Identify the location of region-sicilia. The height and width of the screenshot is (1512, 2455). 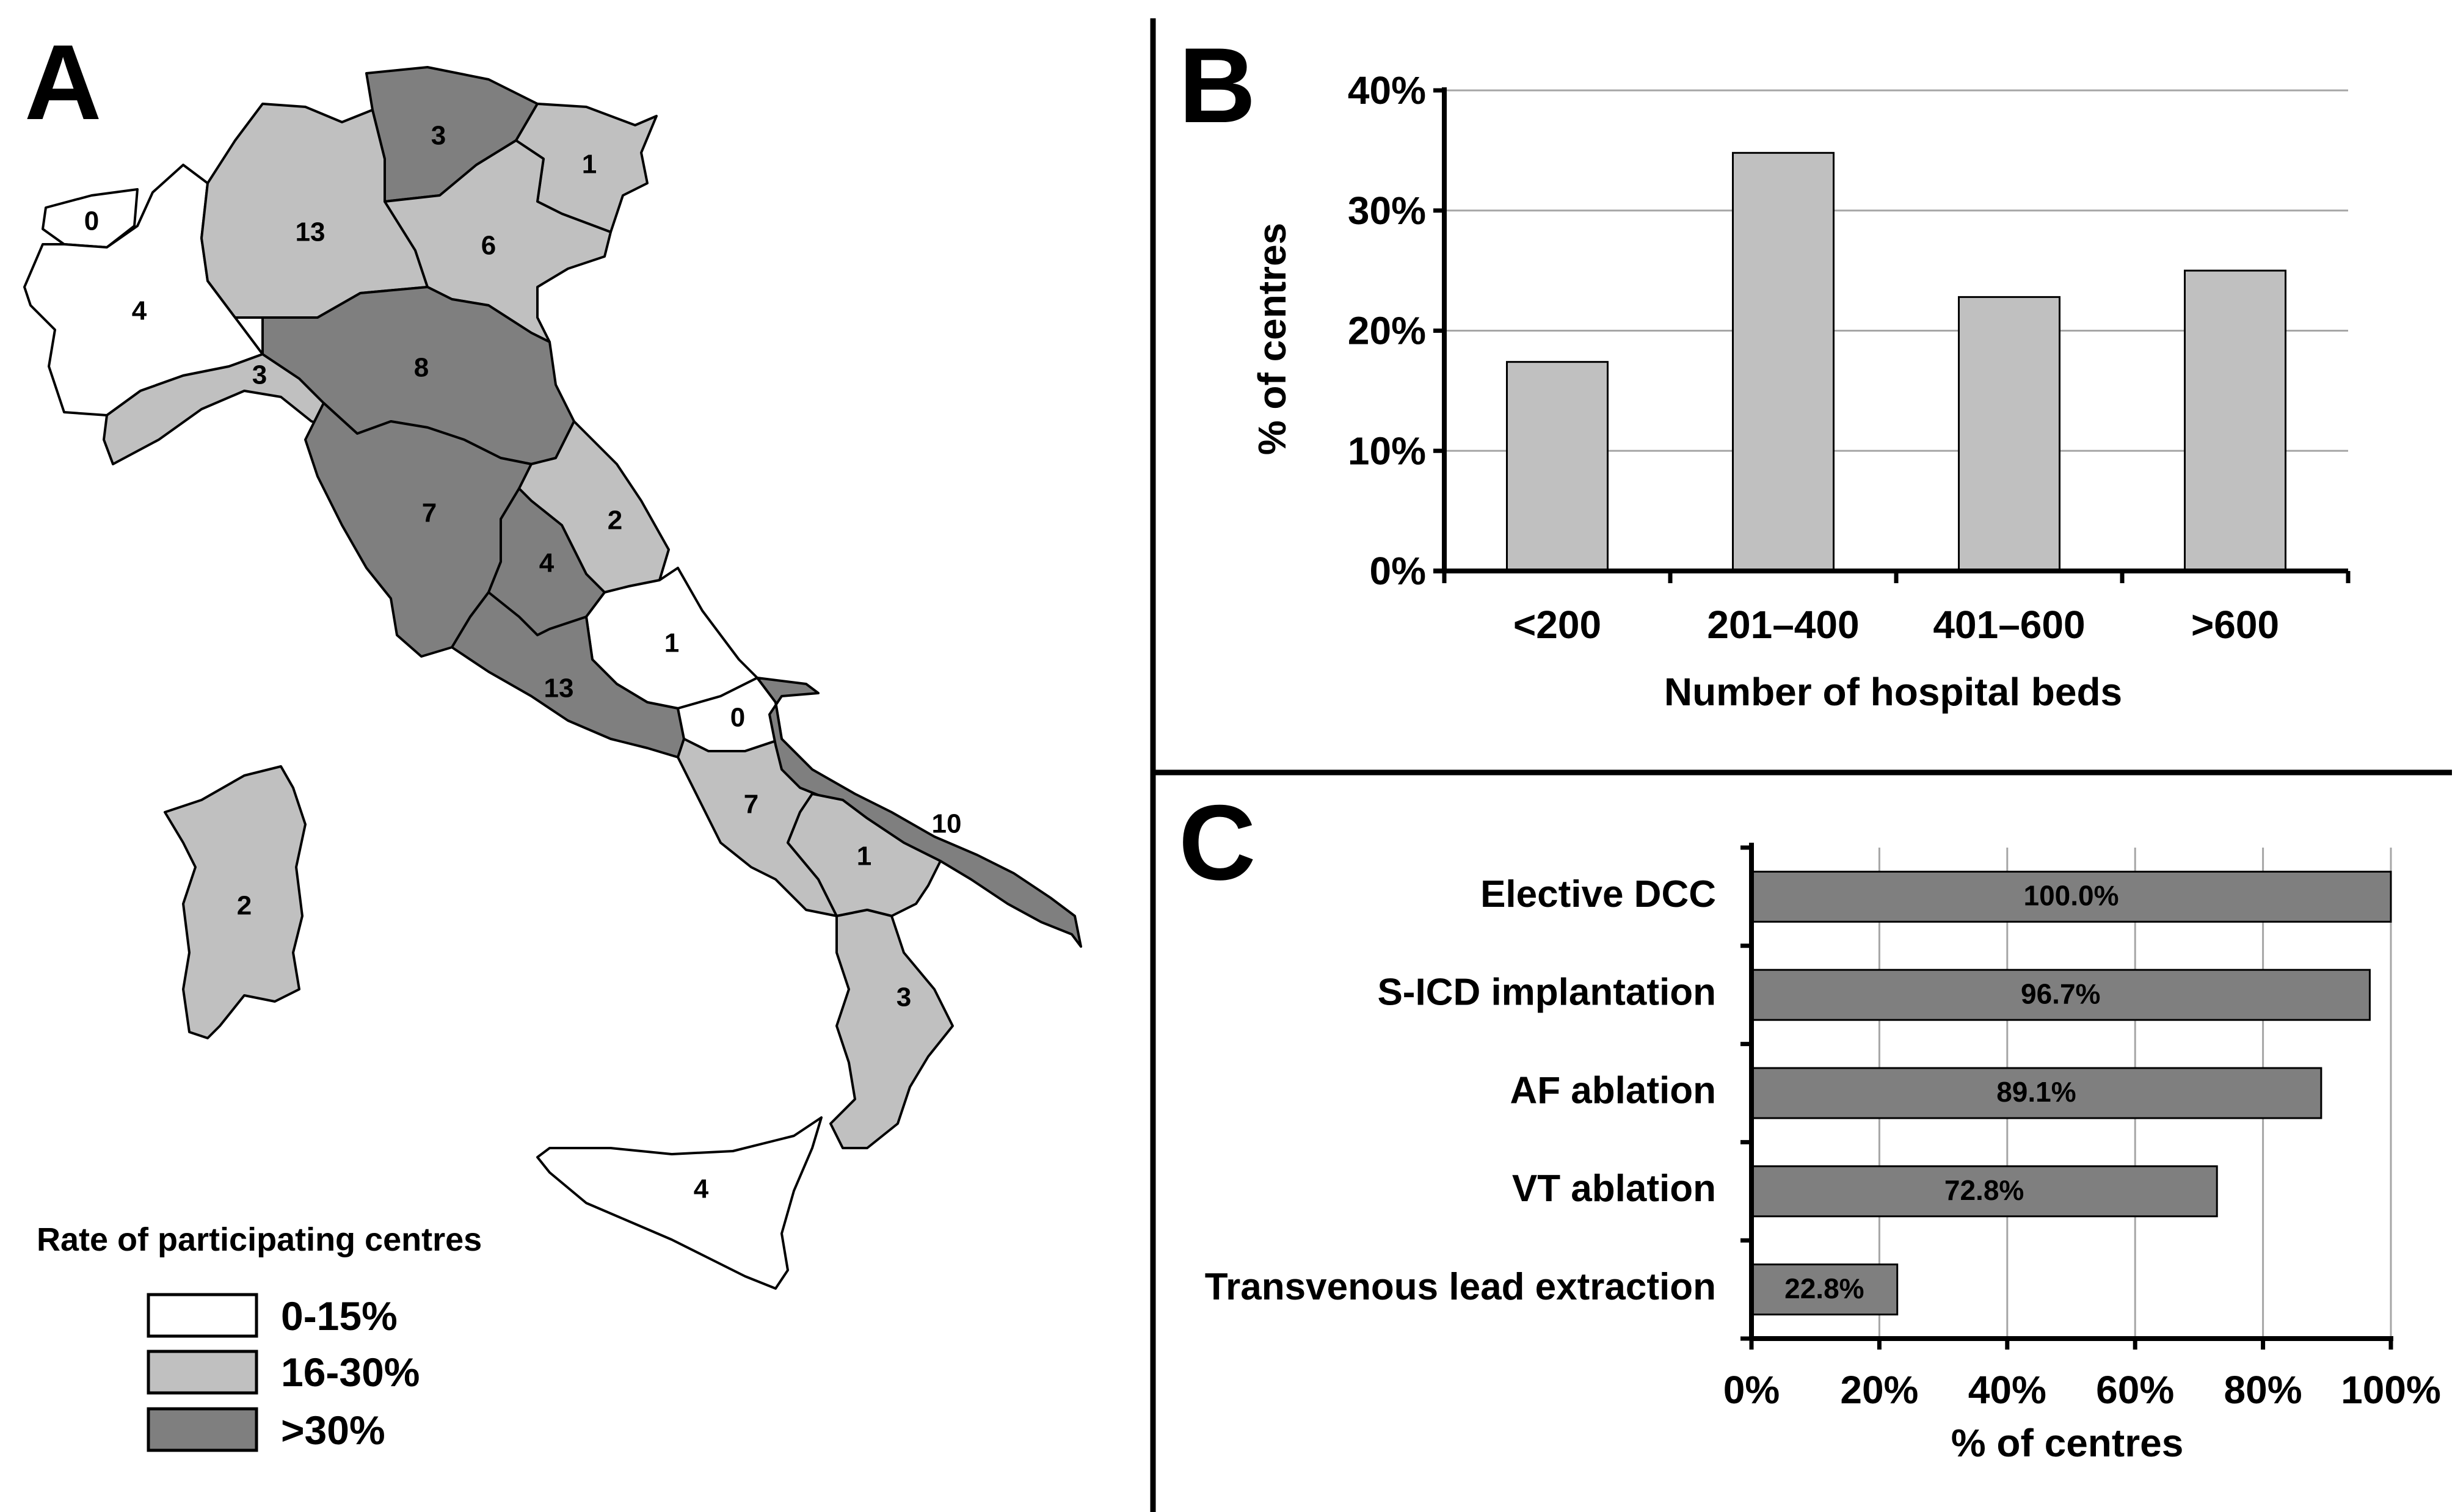
(679, 1203).